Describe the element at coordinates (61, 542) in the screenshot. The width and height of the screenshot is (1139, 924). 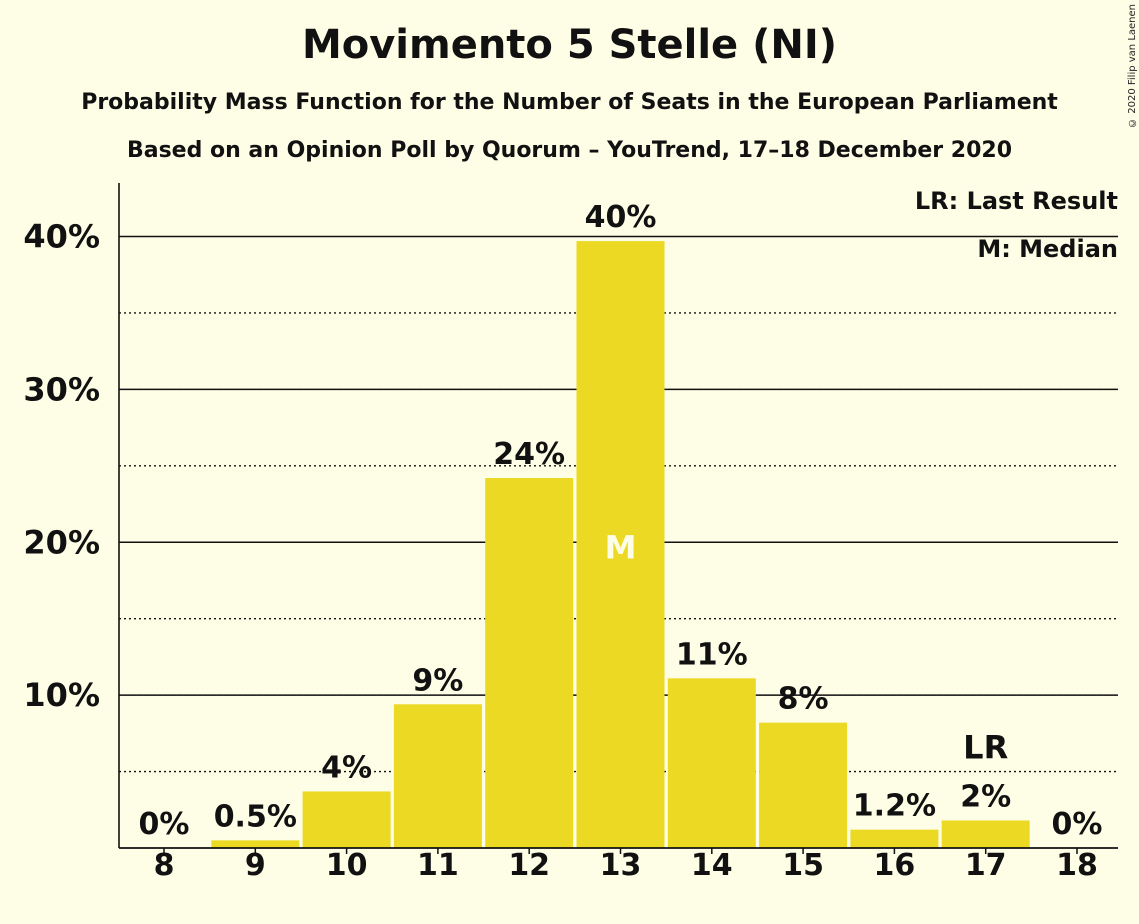
I see `y-tick-label: 20%` at that location.